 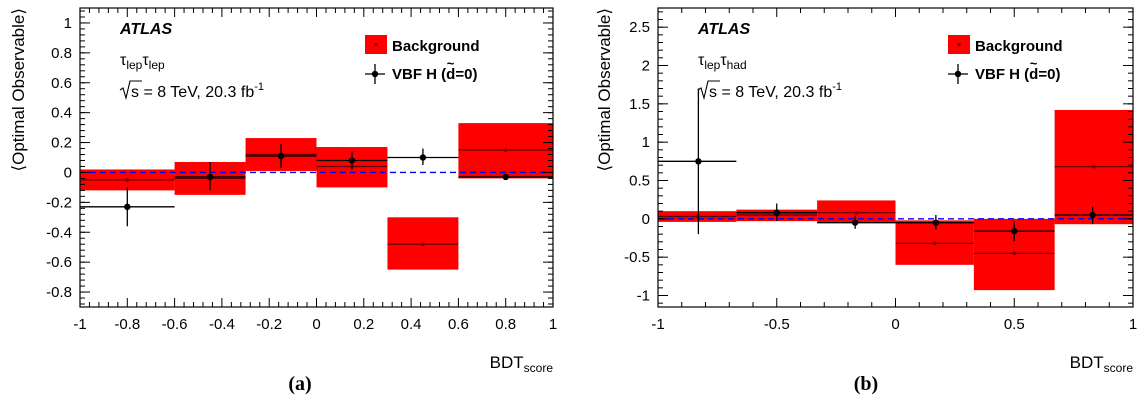 I want to click on sqrt-icon-b, so click(x=708, y=90).